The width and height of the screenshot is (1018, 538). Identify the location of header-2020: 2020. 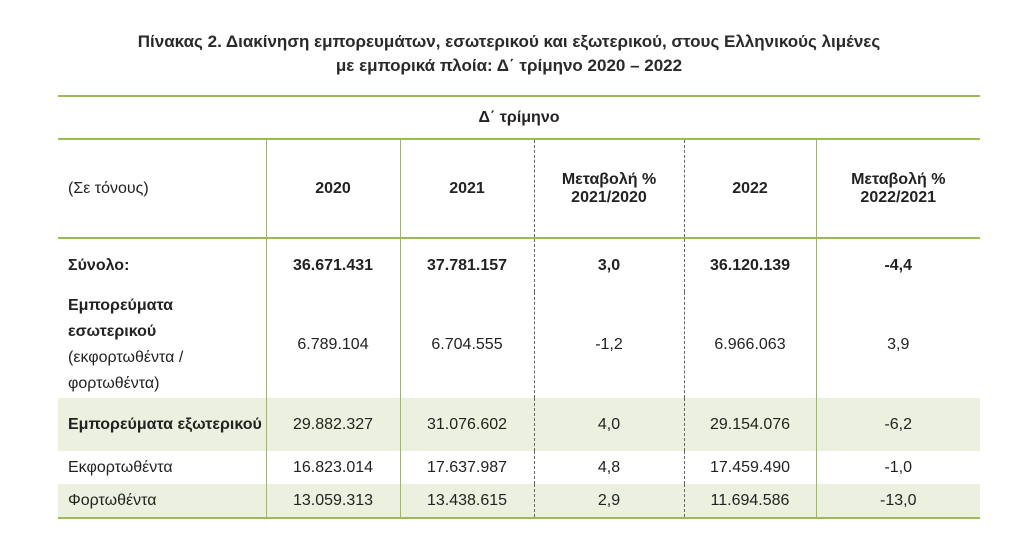
(332, 188).